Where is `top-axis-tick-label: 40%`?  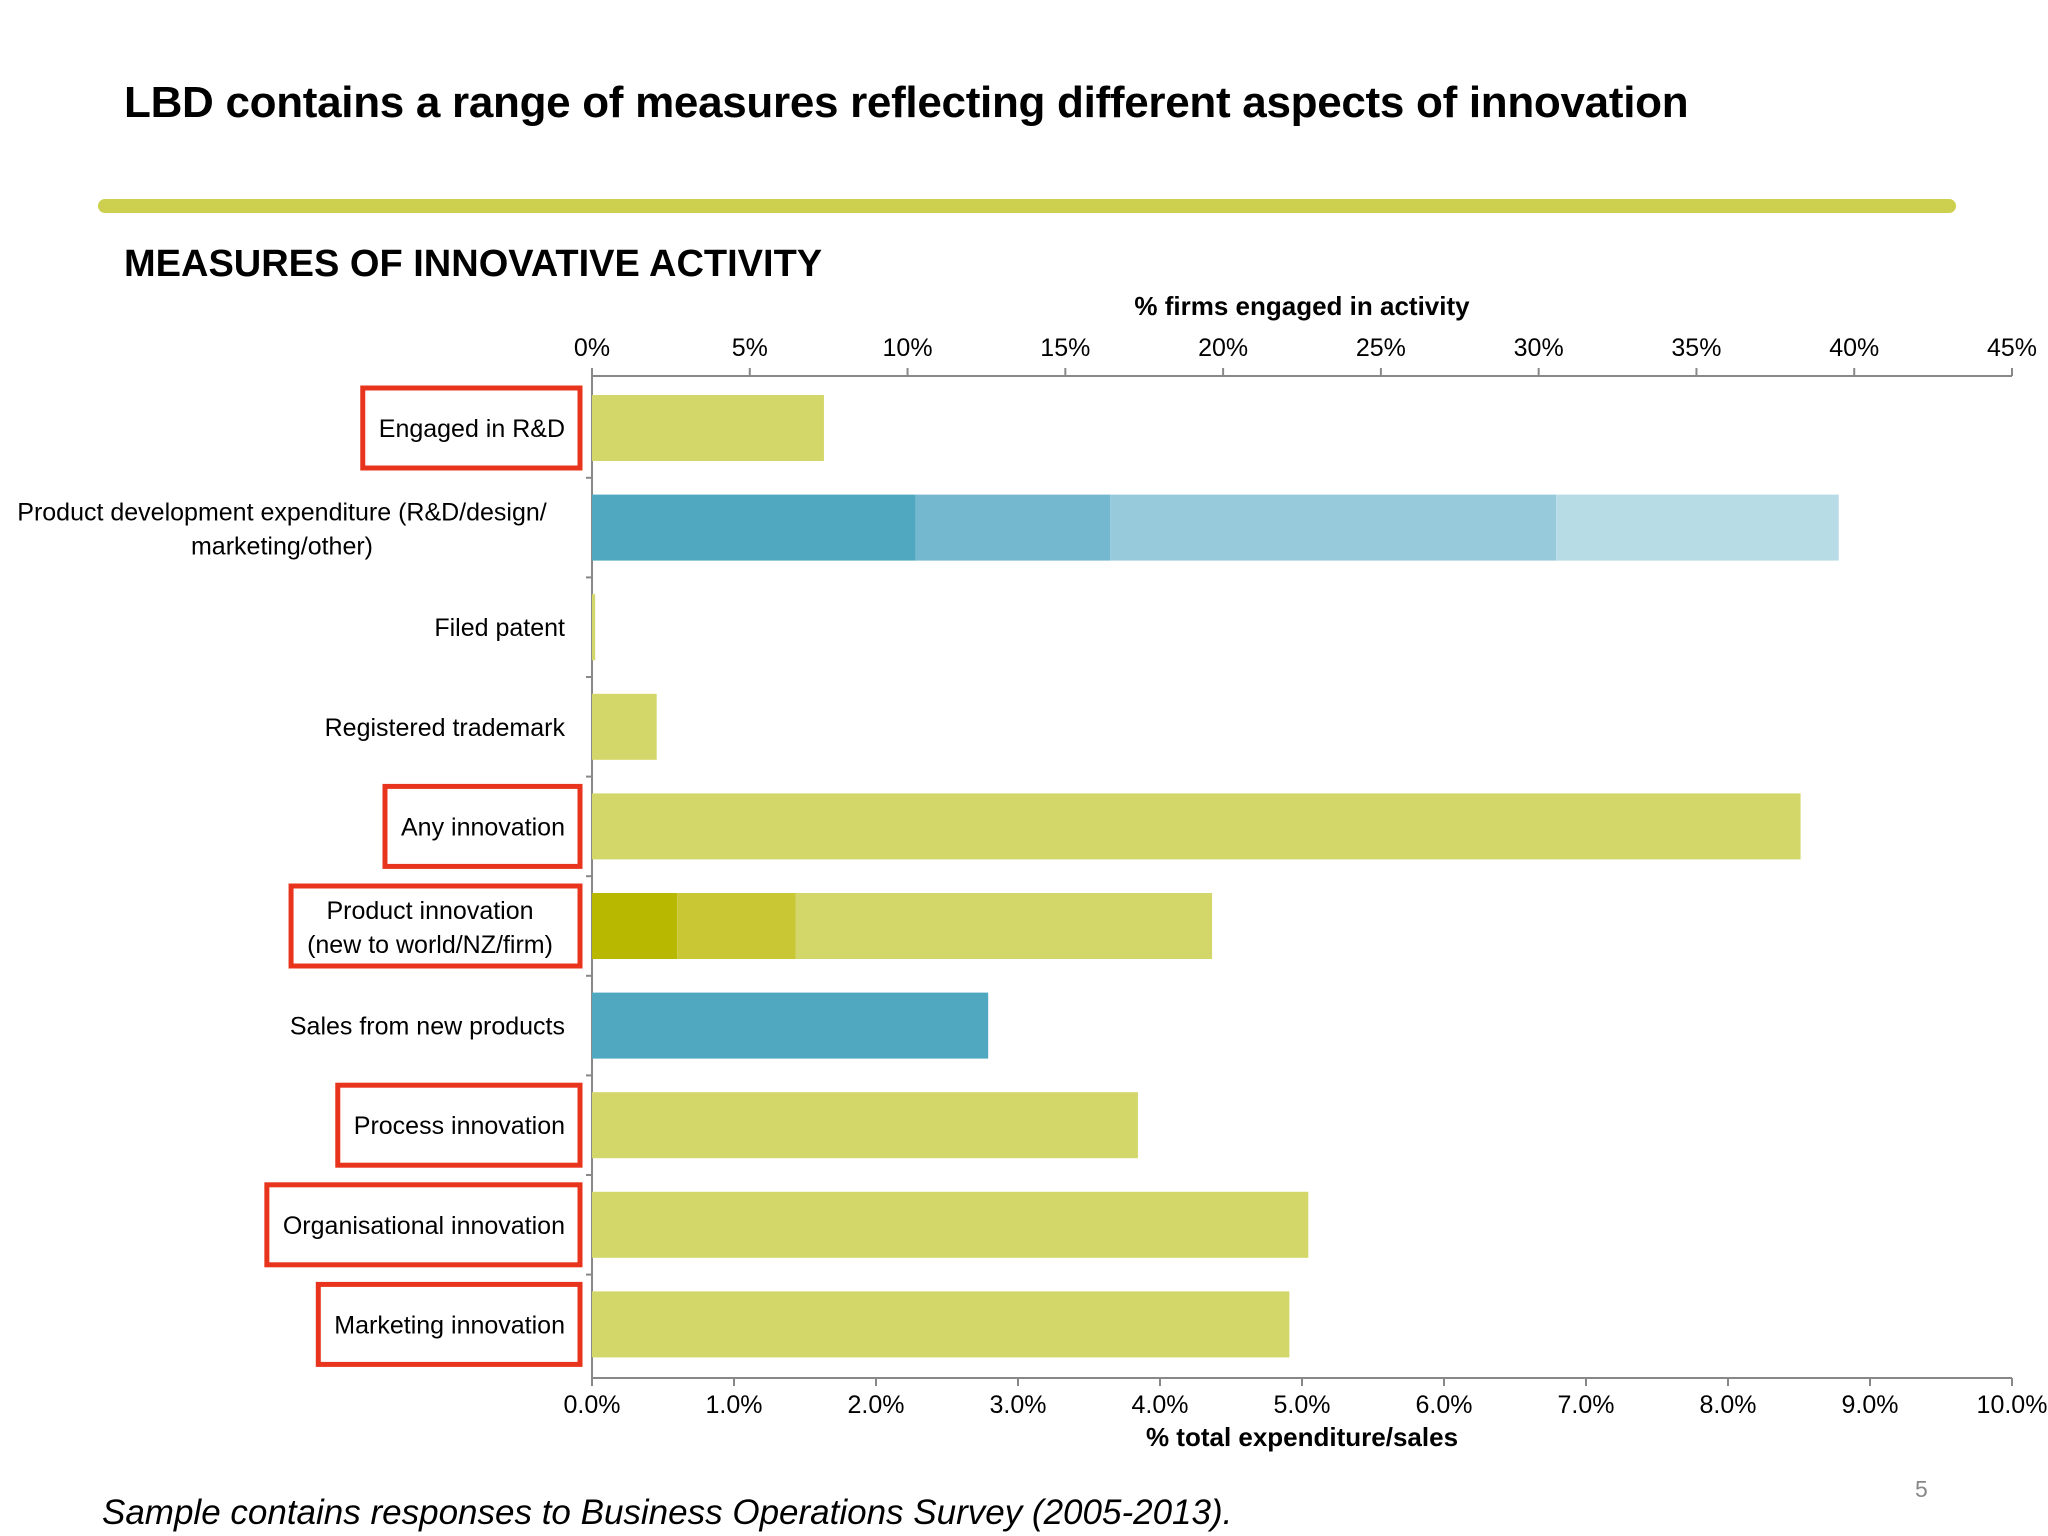
top-axis-tick-label: 40% is located at coordinates (1854, 348).